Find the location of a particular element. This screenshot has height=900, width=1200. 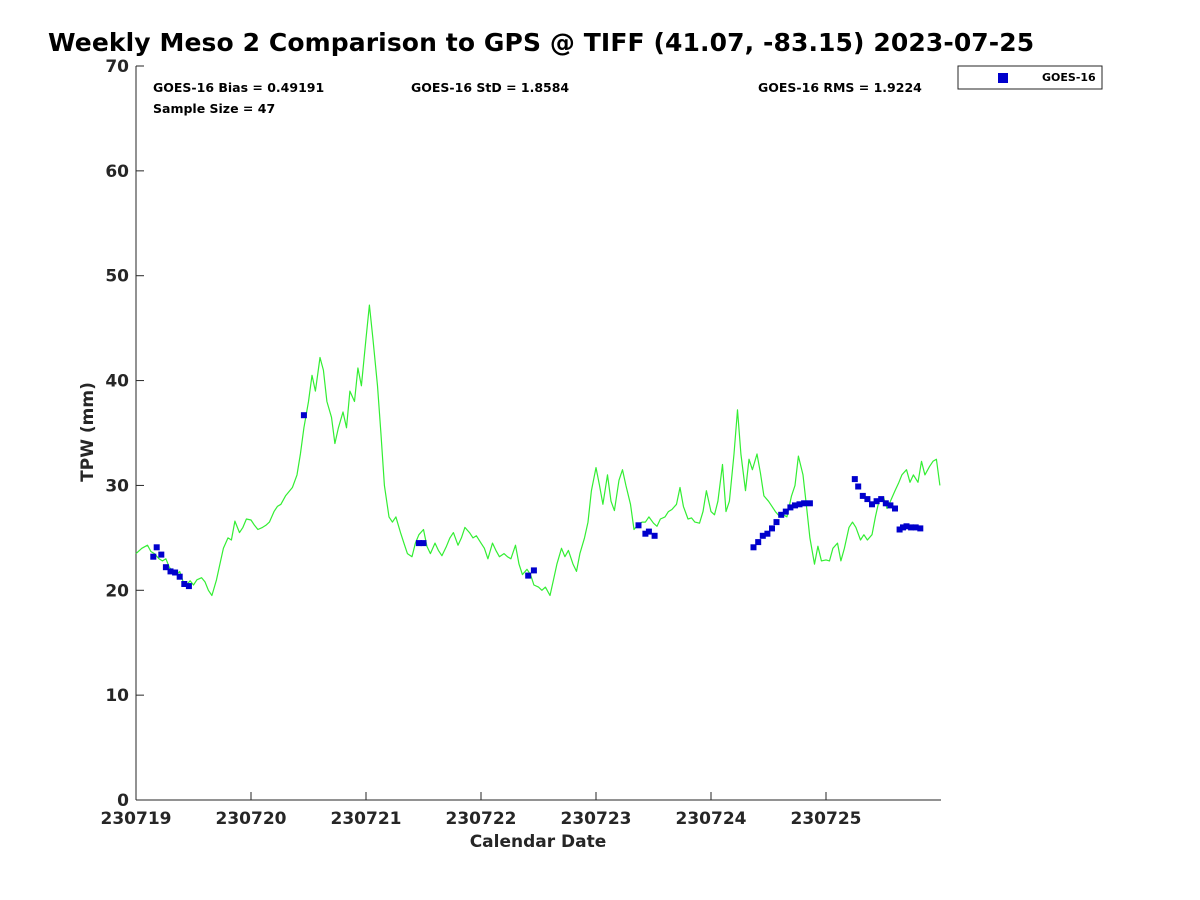

legend-box is located at coordinates (1030, 77).